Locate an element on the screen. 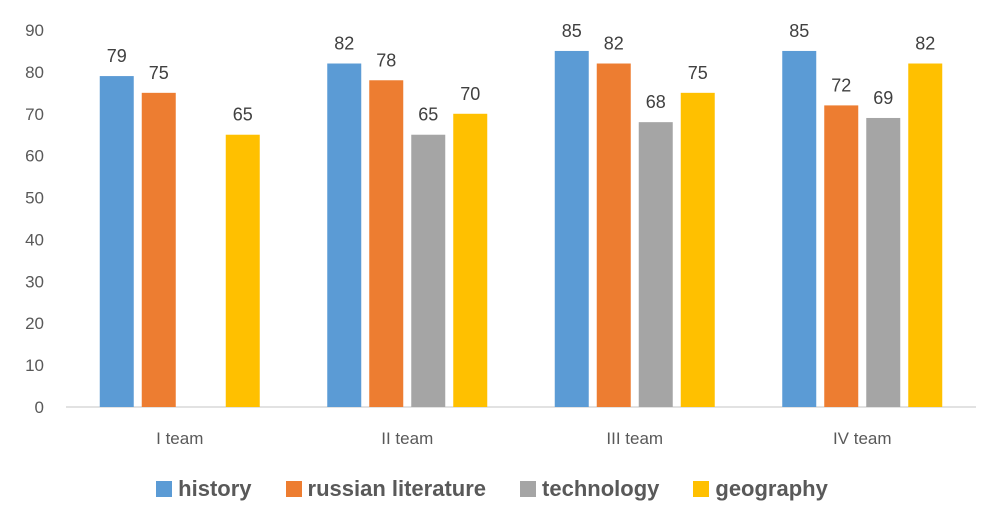 Image resolution: width=984 pixels, height=508 pixels. y-tick-label: 0 is located at coordinates (39, 407).